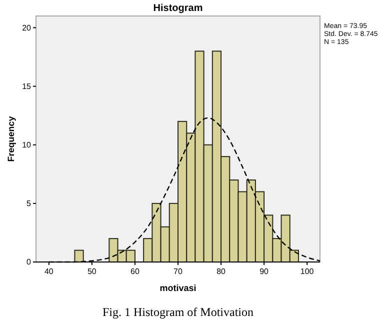 This screenshot has width=389, height=322. What do you see at coordinates (265, 271) in the screenshot?
I see `x-tick-label: 90` at bounding box center [265, 271].